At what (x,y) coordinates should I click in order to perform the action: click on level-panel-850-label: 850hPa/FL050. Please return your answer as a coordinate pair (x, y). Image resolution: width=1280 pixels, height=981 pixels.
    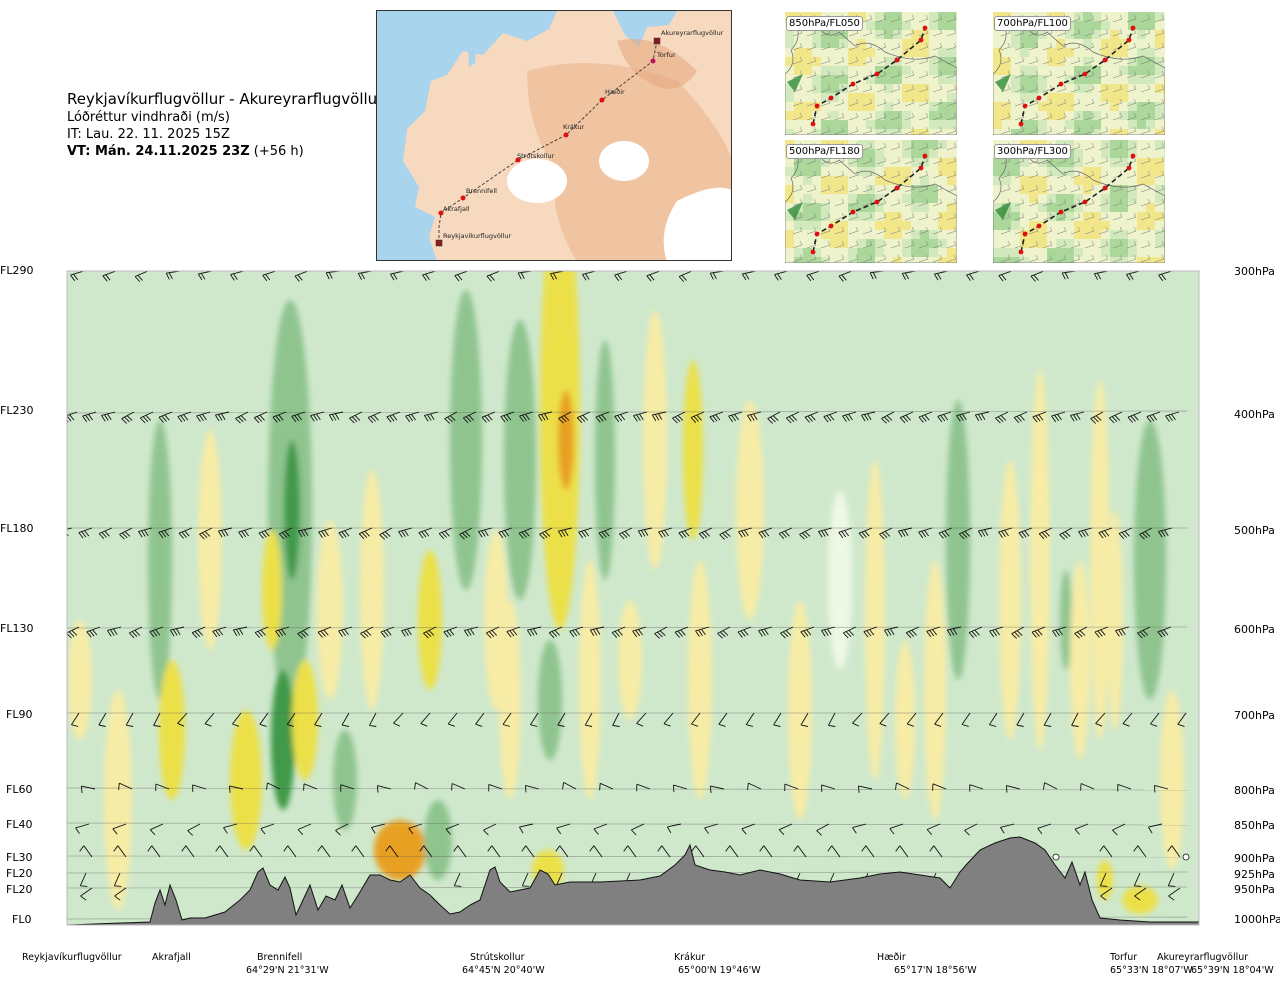
    Looking at the image, I should click on (824, 23).